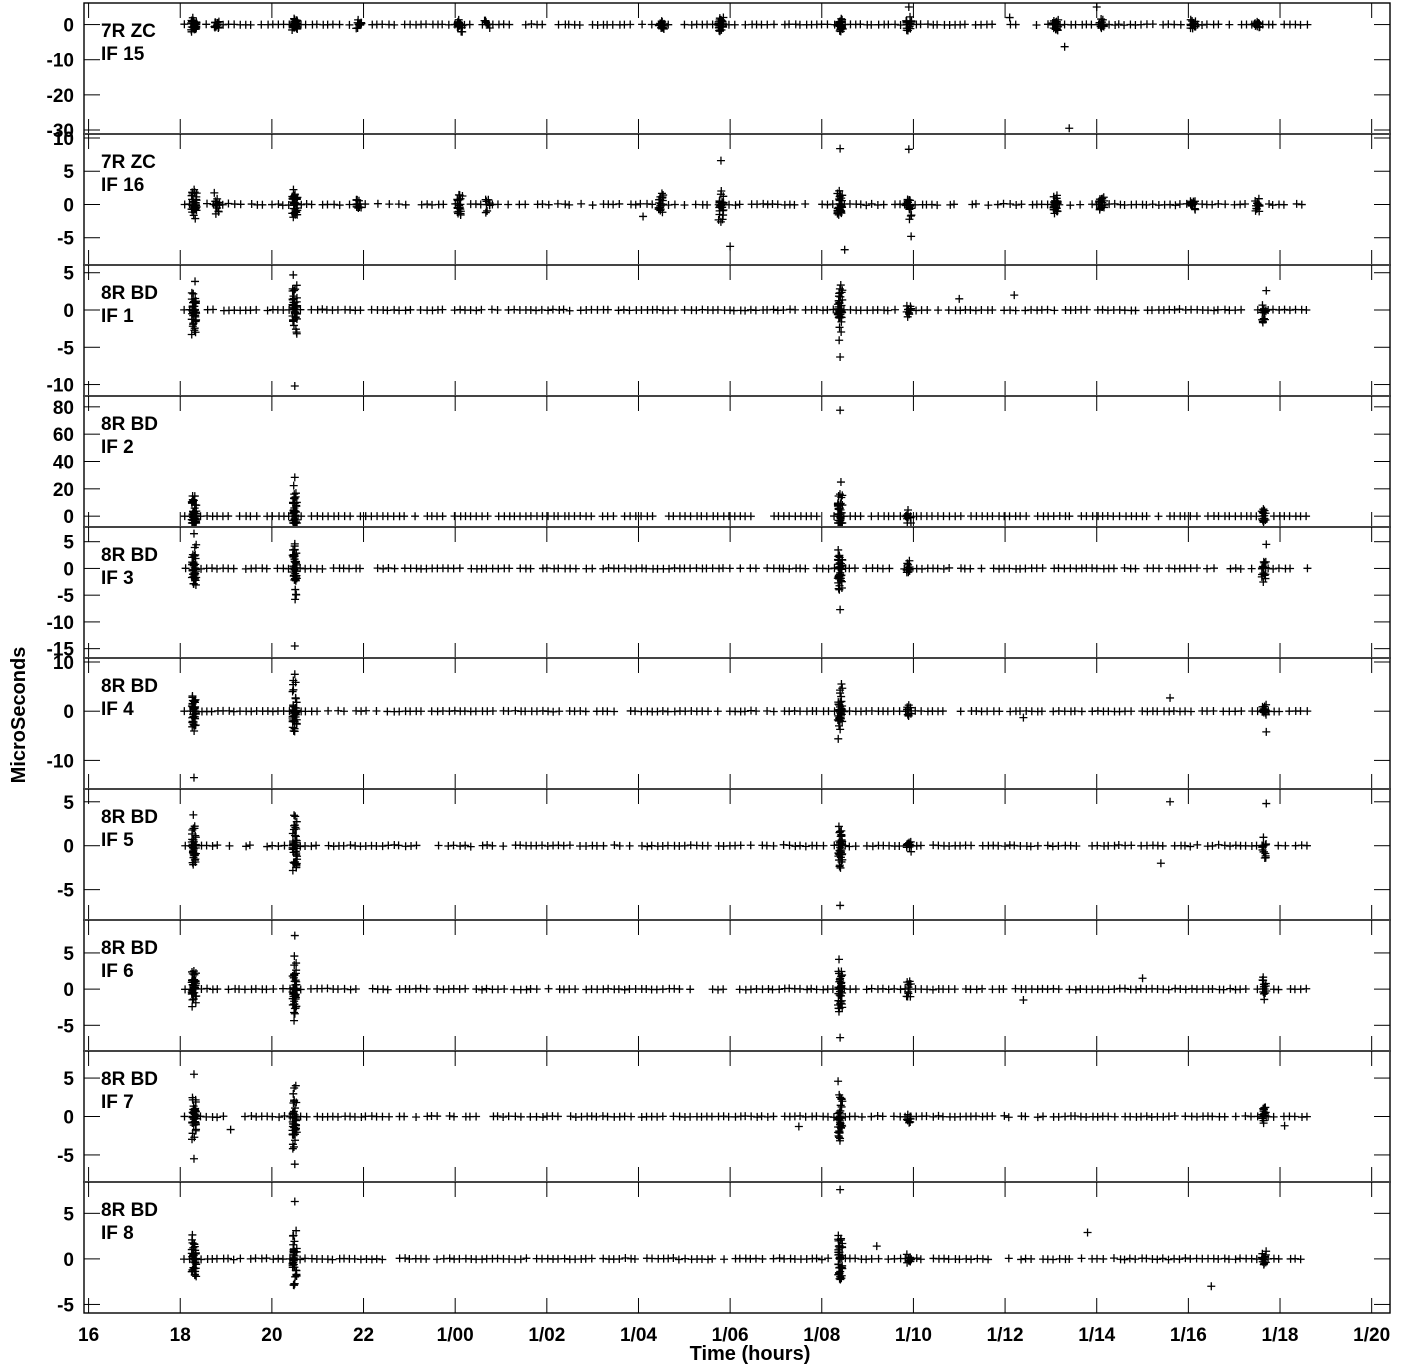 This screenshot has width=1404, height=1368. What do you see at coordinates (68, 803) in the screenshot?
I see `y-tick-label: 5` at bounding box center [68, 803].